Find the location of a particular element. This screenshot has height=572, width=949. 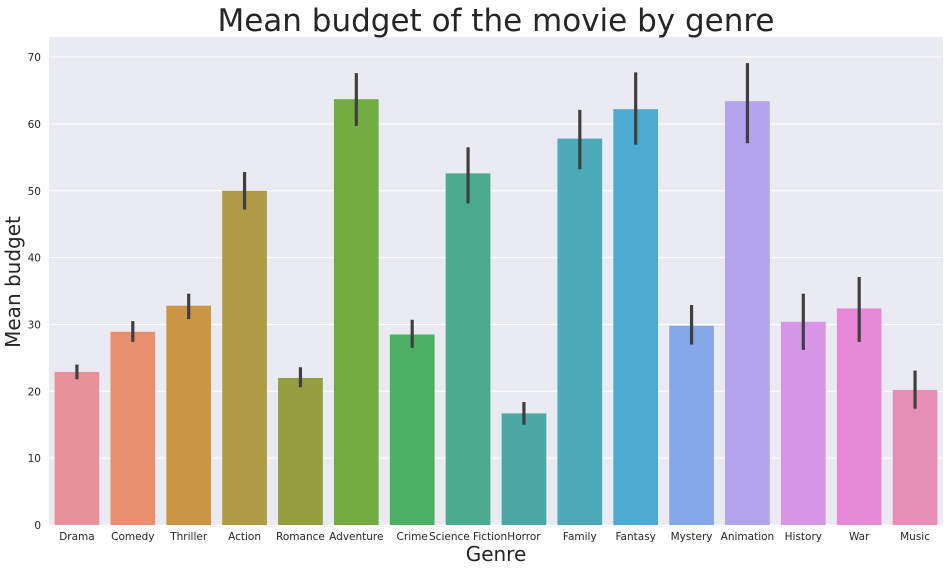

y-tick-label: 70 is located at coordinates (34, 58).